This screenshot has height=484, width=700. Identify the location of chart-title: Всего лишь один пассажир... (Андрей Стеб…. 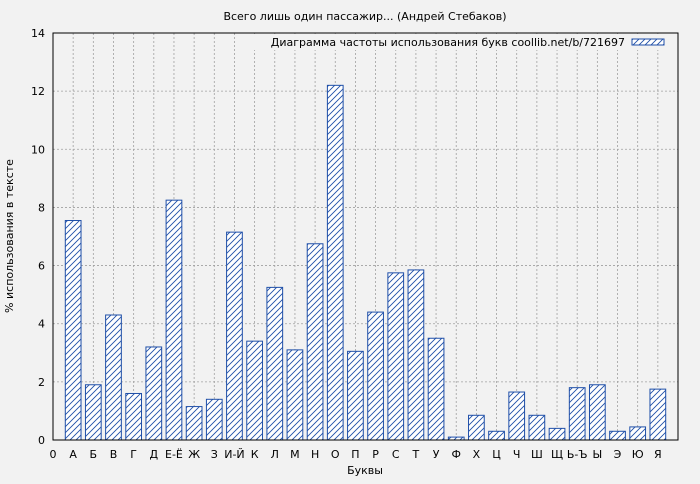
(364, 16).